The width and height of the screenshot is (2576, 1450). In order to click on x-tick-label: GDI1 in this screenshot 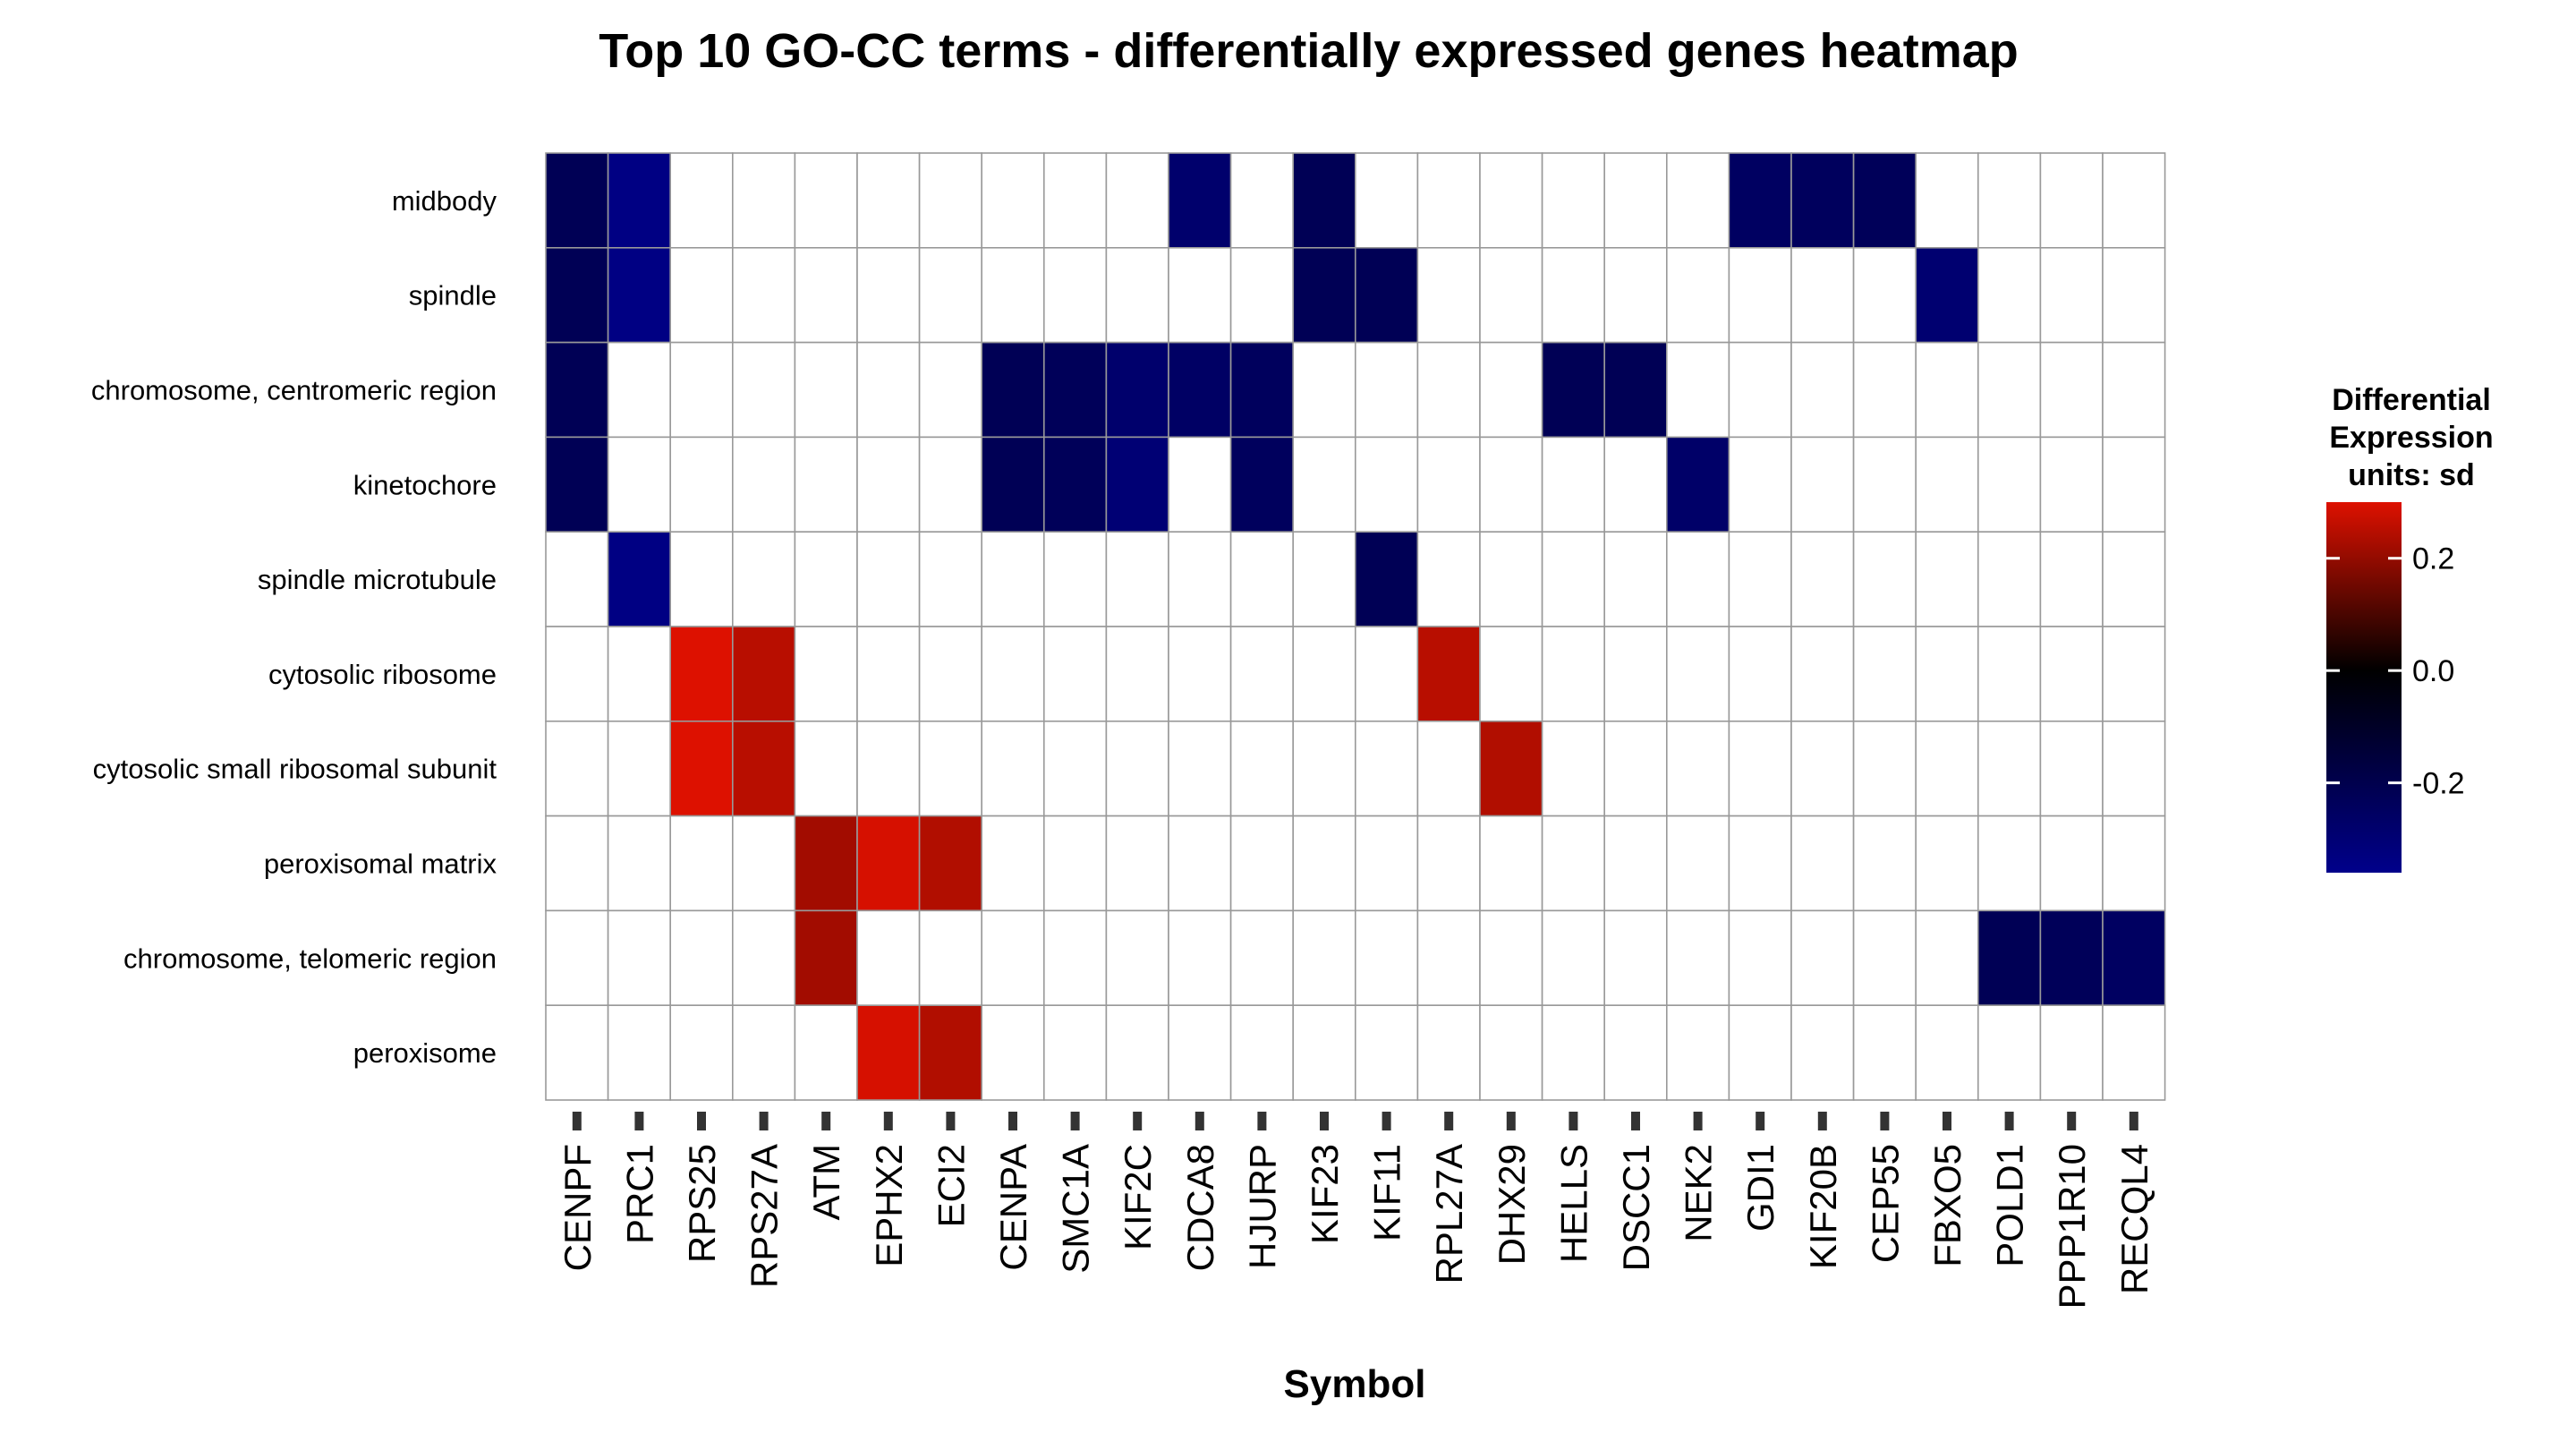, I will do `click(1760, 1188)`.